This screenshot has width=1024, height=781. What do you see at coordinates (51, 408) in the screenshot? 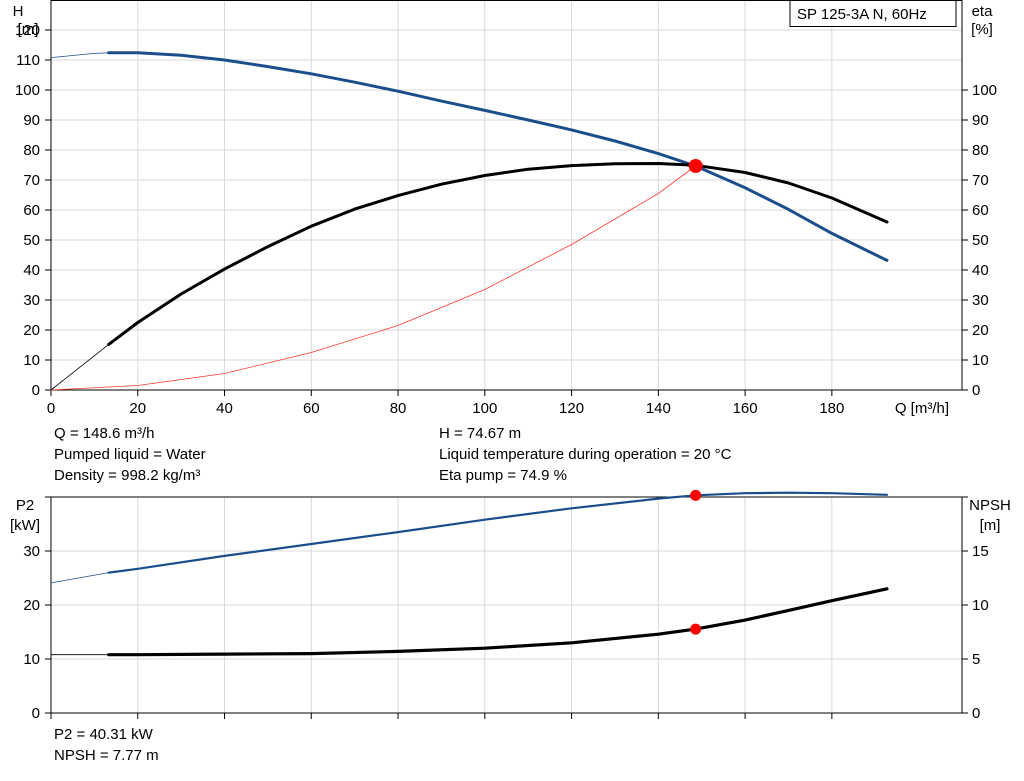
I see `x-tick-label: 0` at bounding box center [51, 408].